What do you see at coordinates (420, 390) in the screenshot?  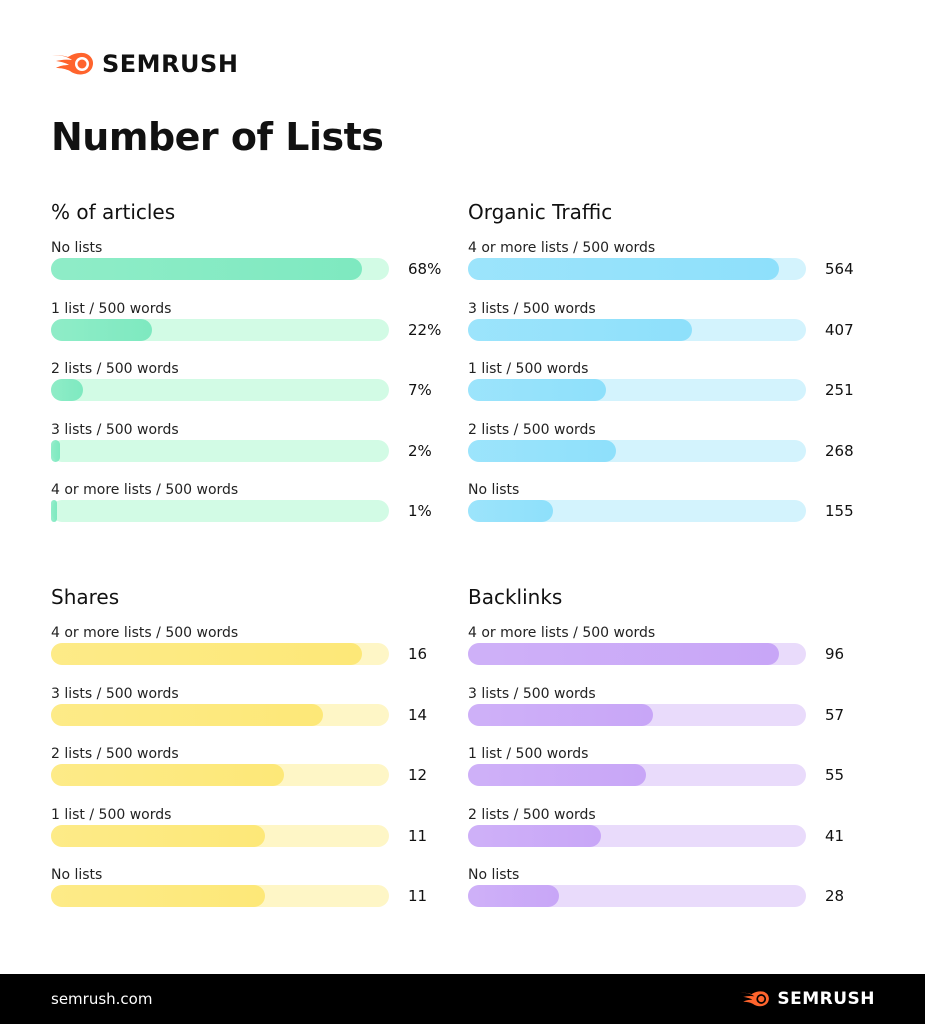 I see `bar-value: 7%` at bounding box center [420, 390].